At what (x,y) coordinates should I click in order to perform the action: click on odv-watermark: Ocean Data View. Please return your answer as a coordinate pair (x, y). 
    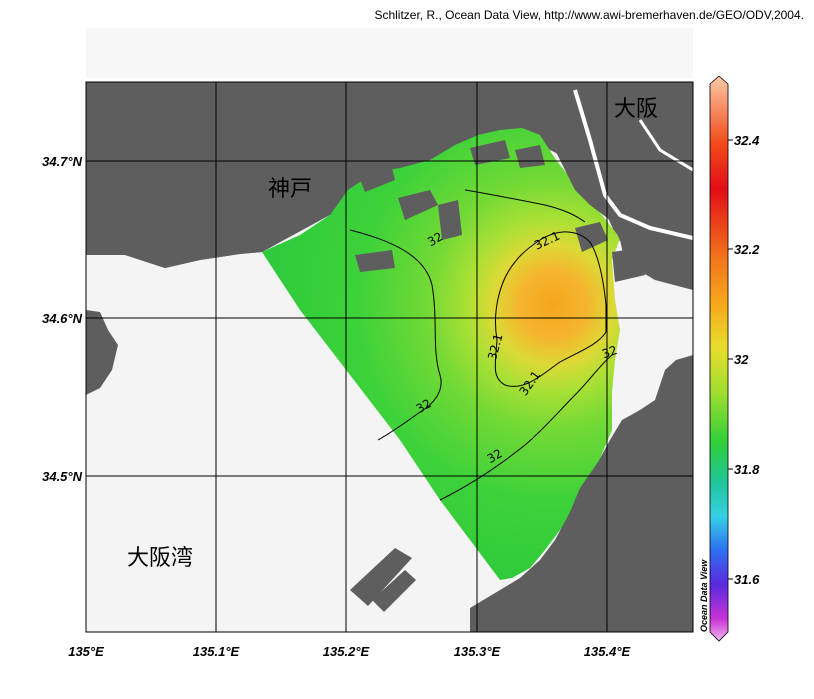
    Looking at the image, I should click on (704, 595).